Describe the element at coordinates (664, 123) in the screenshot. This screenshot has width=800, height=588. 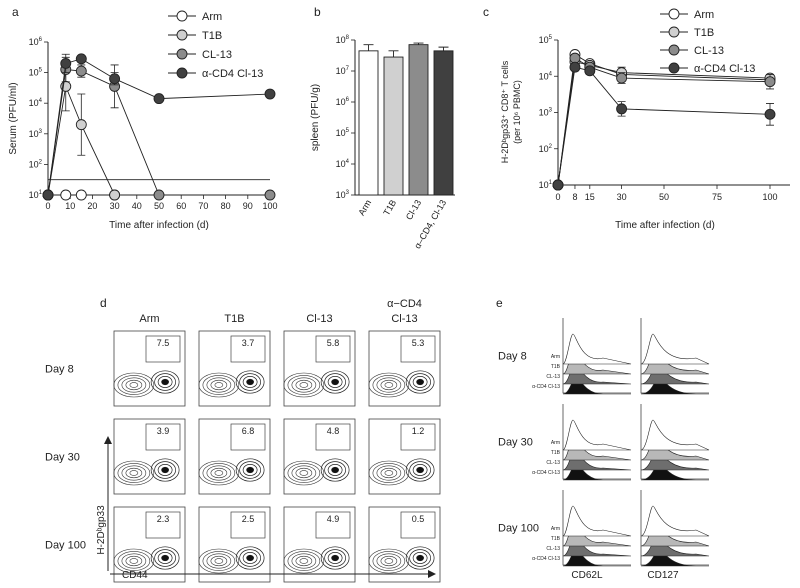
I see `panel-c-series-line` at that location.